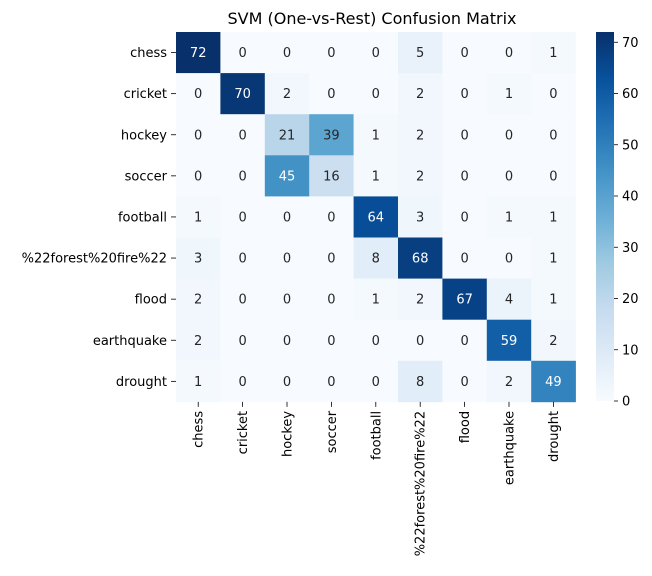 This screenshot has width=652, height=576. I want to click on colorbar-tick-label: 40, so click(630, 197).